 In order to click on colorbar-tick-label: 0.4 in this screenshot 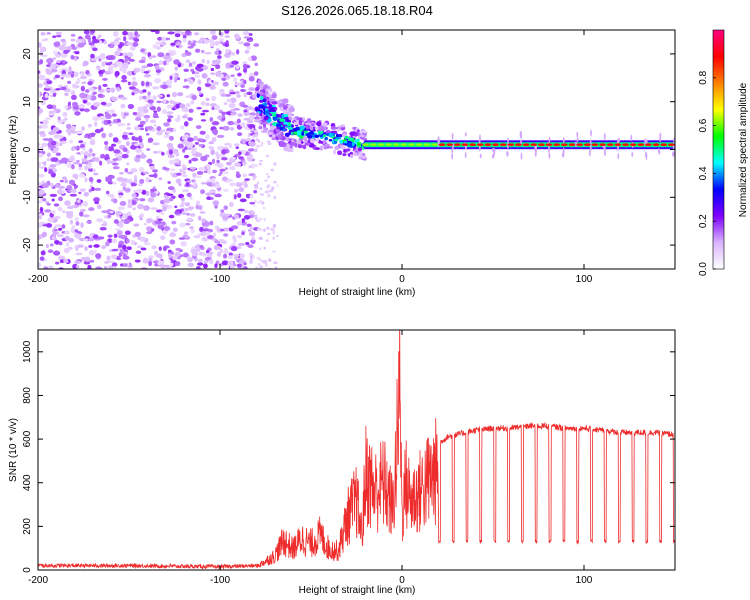, I will do `click(703, 173)`.